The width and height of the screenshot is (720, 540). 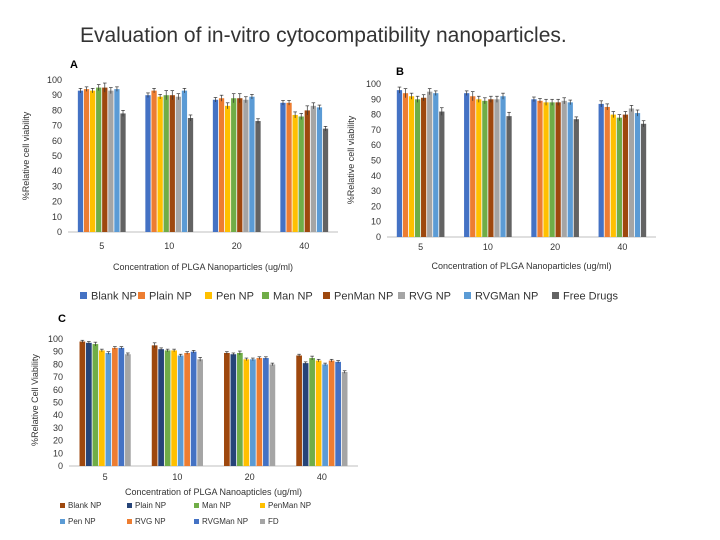 What do you see at coordinates (376, 115) in the screenshot?
I see `y-tick-label: 80` at bounding box center [376, 115].